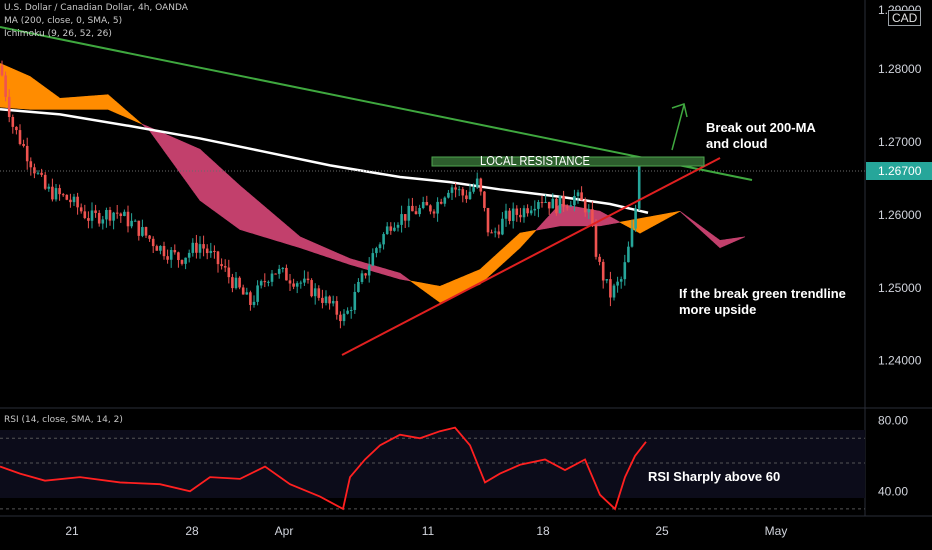 This screenshot has height=550, width=932. I want to click on time-tick-label: 18, so click(543, 531).